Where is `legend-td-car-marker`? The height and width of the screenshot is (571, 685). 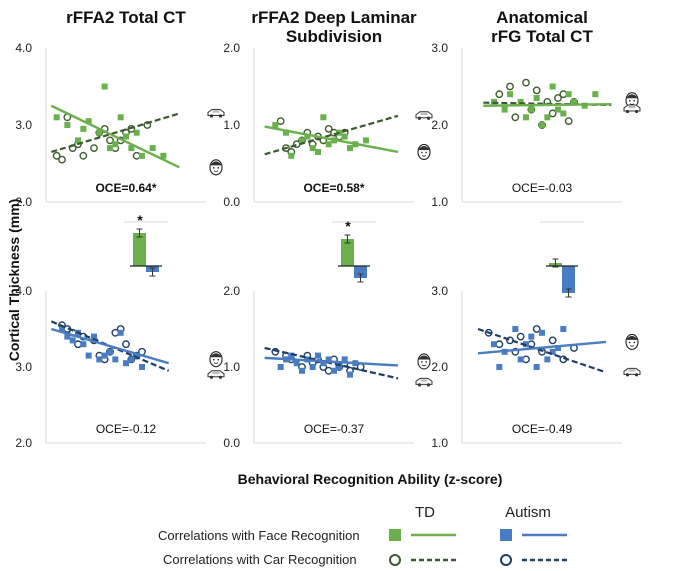
legend-td-car-marker is located at coordinates (395, 560).